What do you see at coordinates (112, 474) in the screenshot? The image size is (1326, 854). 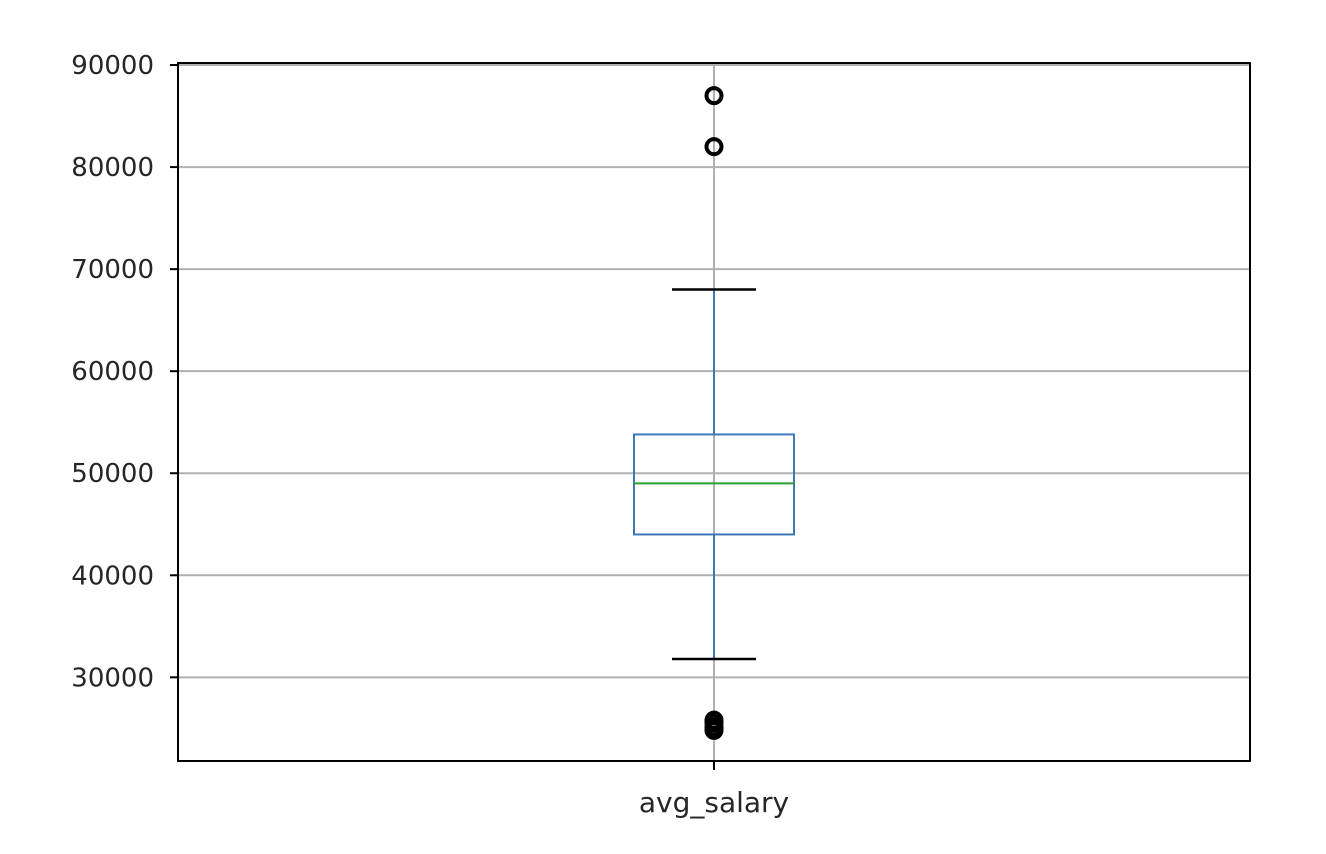 I see `y-tick-label: 50000` at bounding box center [112, 474].